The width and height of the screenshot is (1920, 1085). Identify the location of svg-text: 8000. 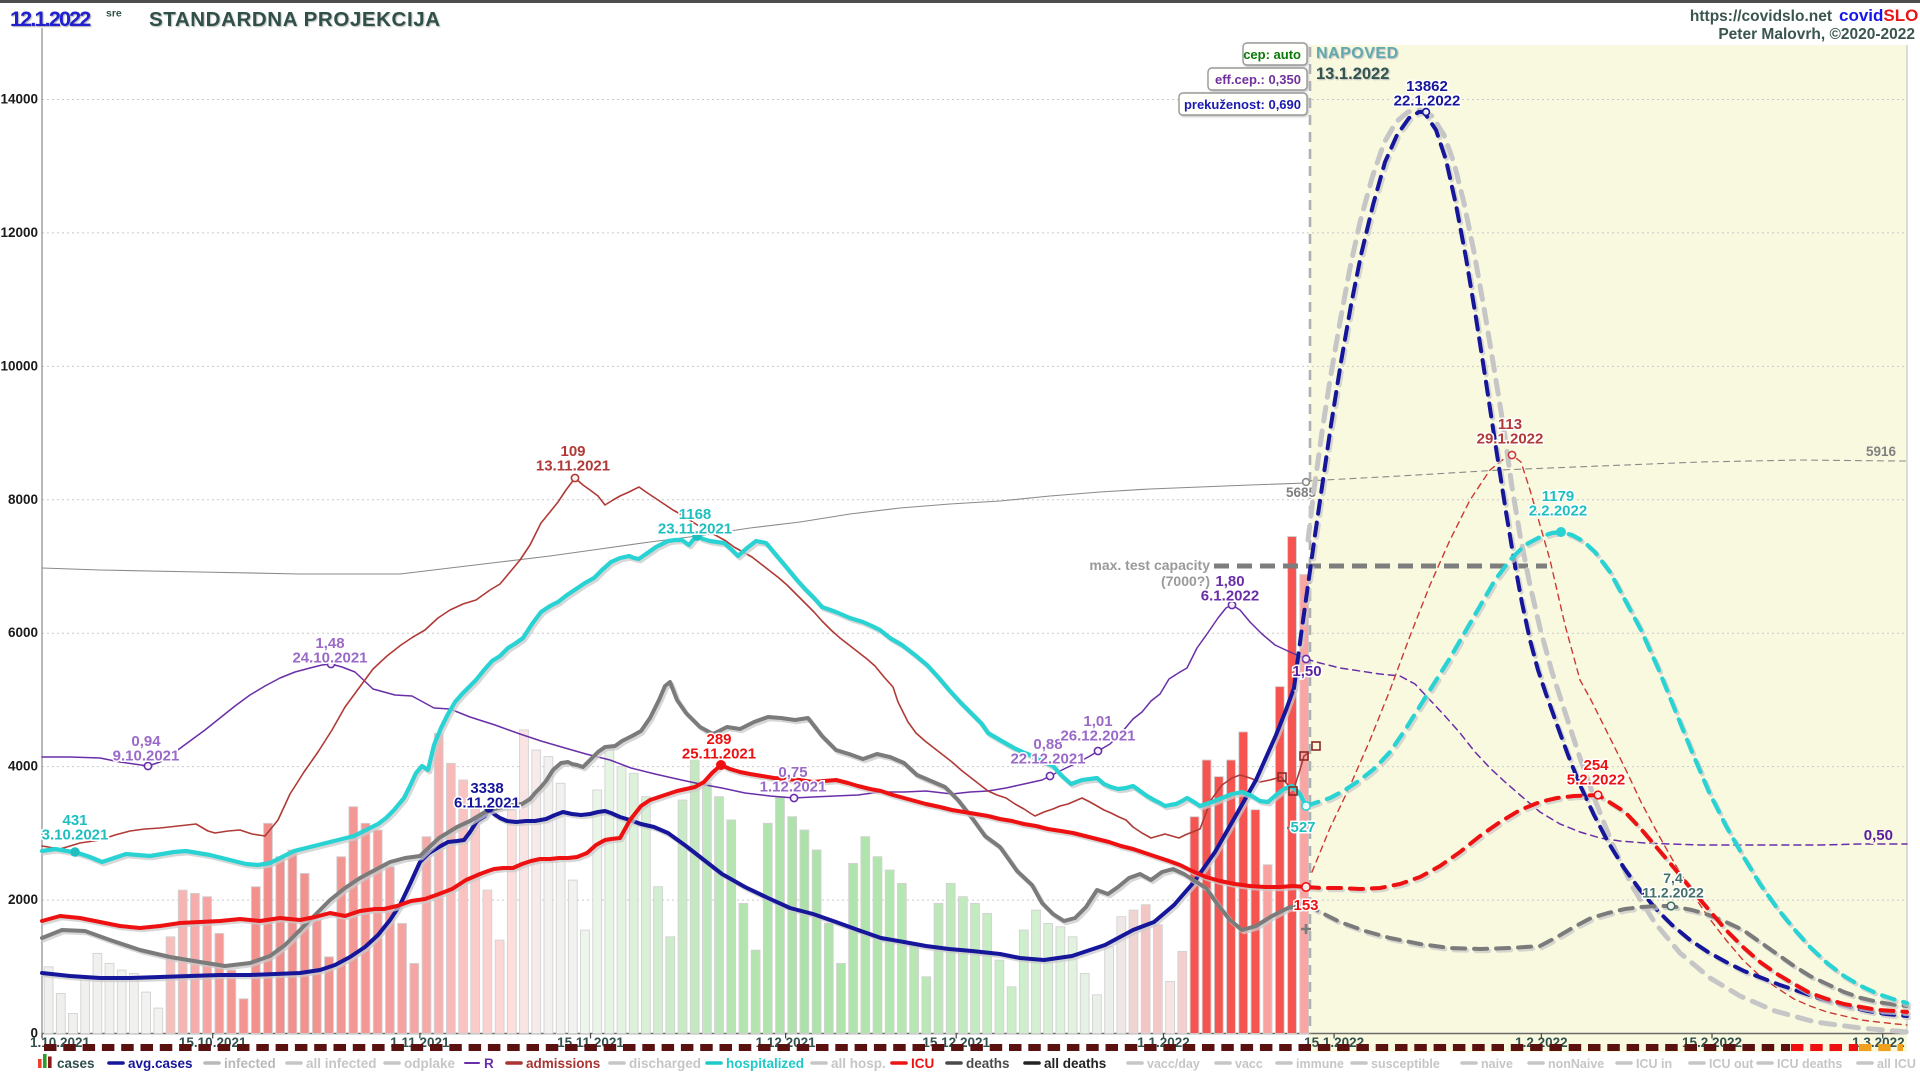
(23, 499).